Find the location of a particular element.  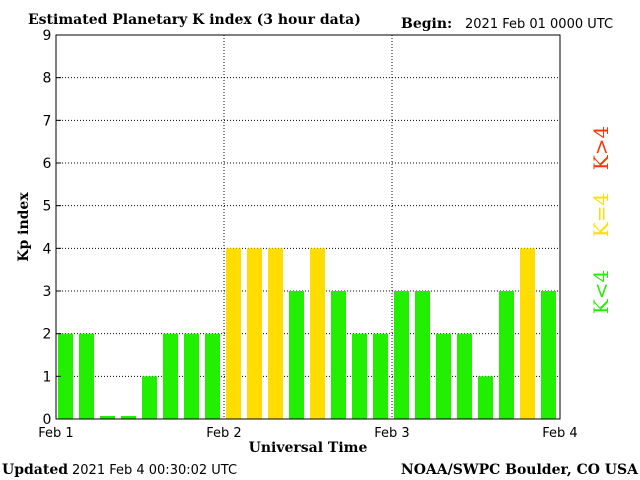

legend-mid: K=4 is located at coordinates (601, 215).